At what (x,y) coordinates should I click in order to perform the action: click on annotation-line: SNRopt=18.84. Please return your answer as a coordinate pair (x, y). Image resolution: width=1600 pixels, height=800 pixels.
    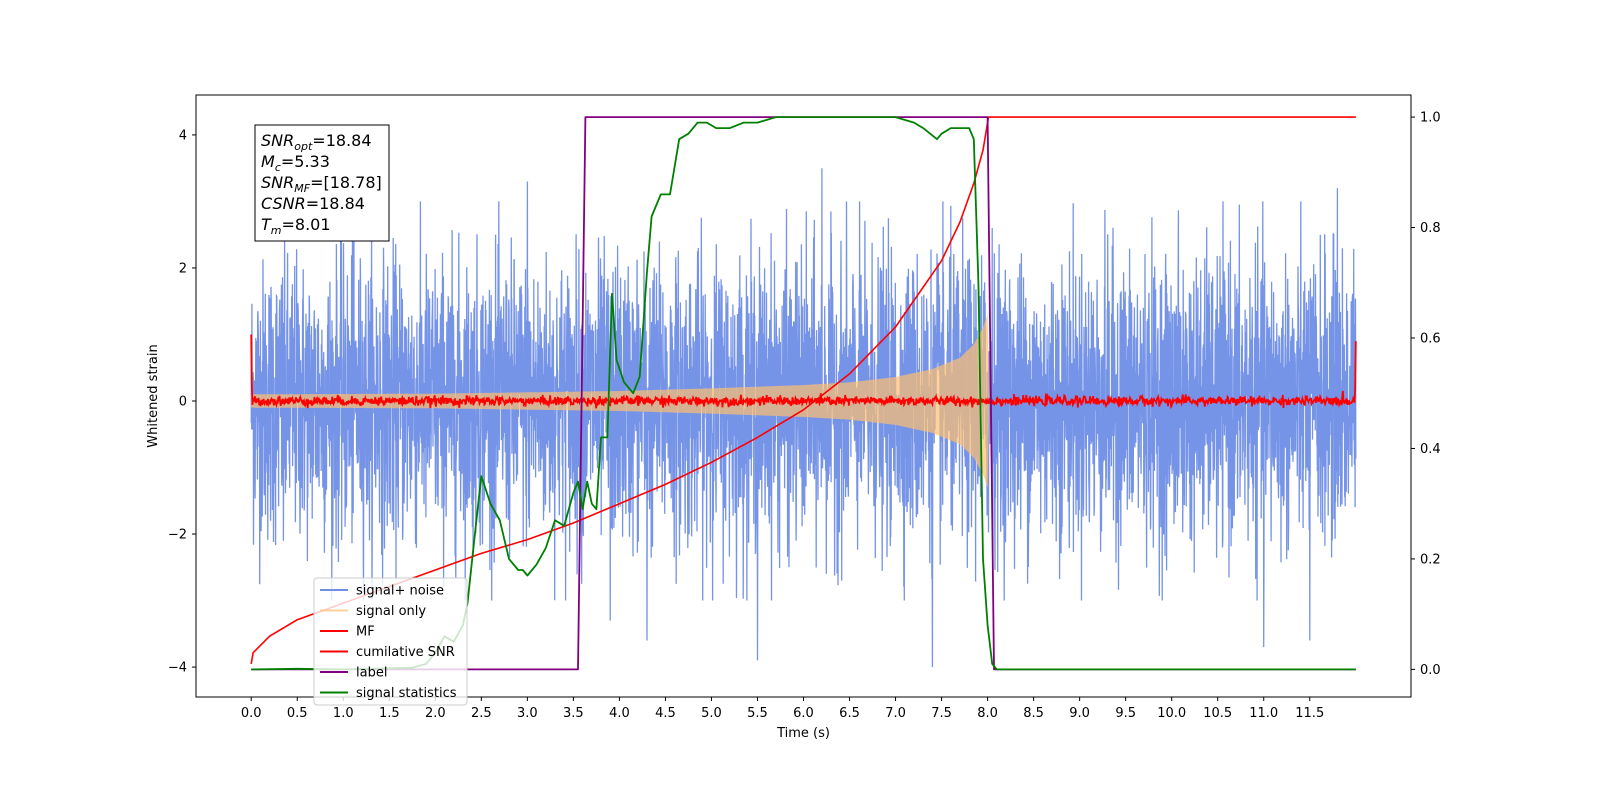
    Looking at the image, I should click on (316, 142).